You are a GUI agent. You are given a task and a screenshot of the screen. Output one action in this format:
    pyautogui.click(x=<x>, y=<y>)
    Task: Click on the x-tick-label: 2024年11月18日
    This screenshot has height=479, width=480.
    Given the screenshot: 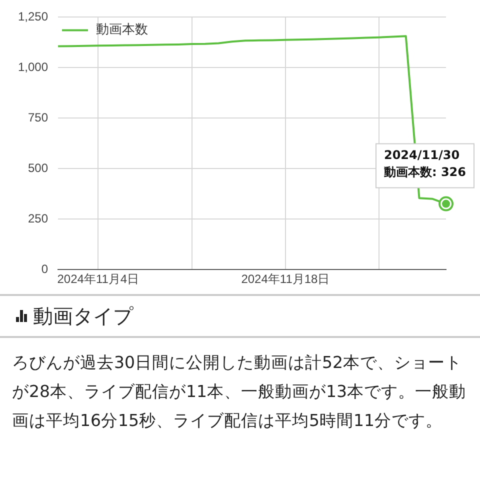 What is the action you would take?
    pyautogui.click(x=285, y=279)
    